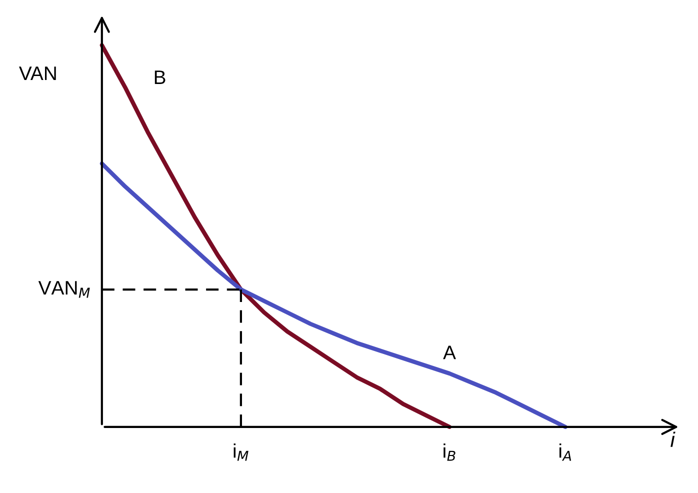 The width and height of the screenshot is (698, 493). What do you see at coordinates (673, 439) in the screenshot?
I see `x-axis-title: i` at bounding box center [673, 439].